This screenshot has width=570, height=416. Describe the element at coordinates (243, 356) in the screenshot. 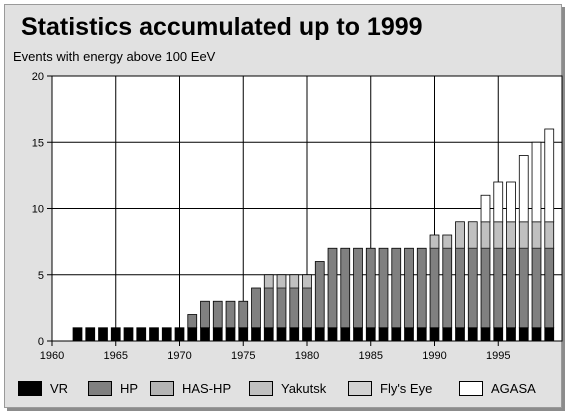

I see `x-tick-label: 1975` at that location.